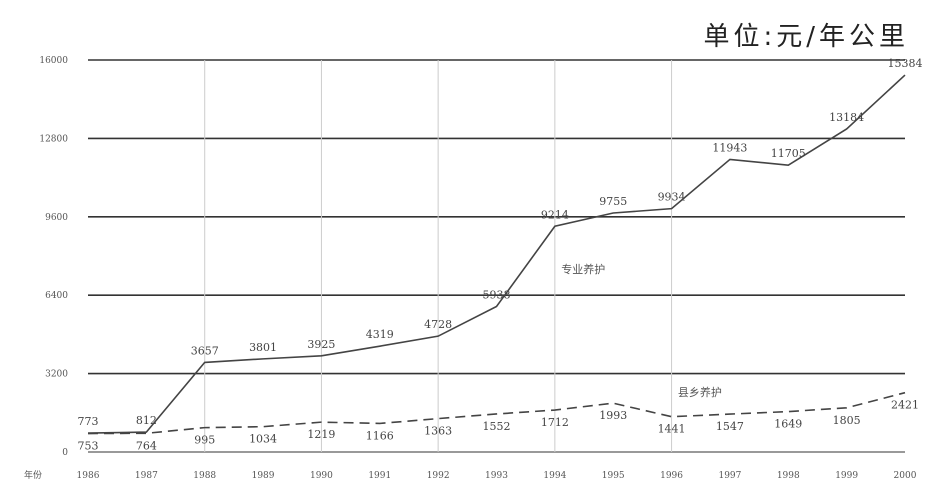  I want to click on data-label: 1034, so click(263, 439).